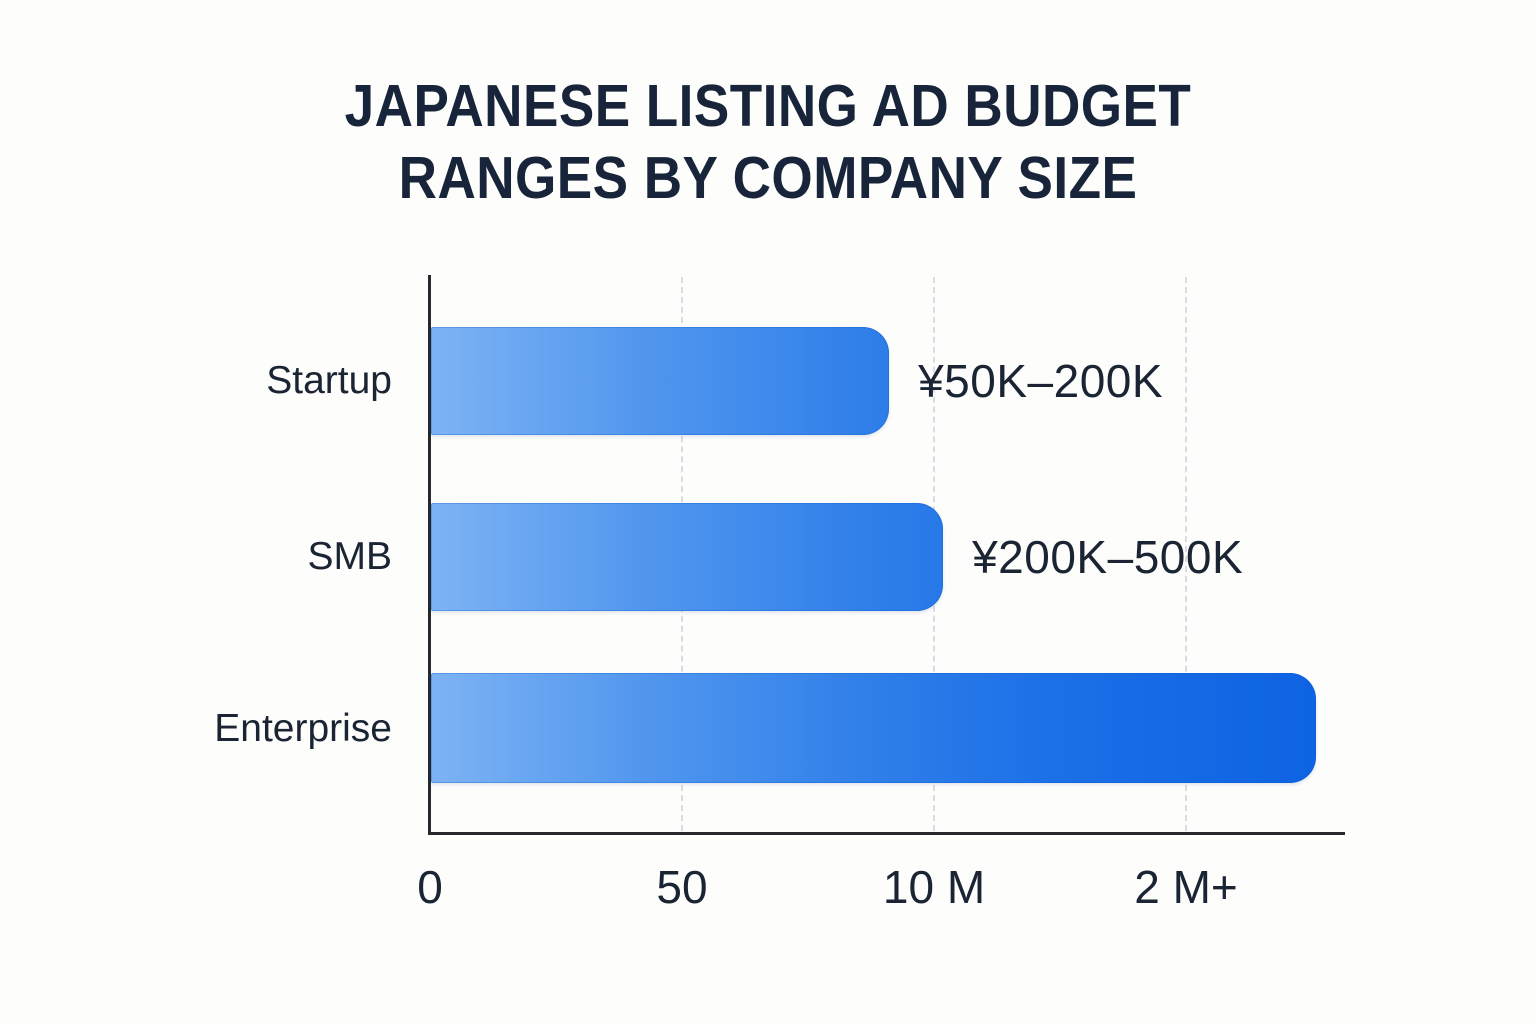  Describe the element at coordinates (1186, 554) in the screenshot. I see `gridline-2m-plus` at that location.